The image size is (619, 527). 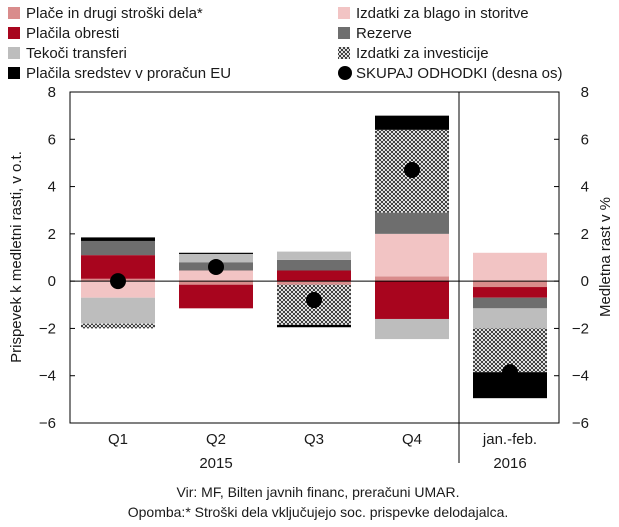 I want to click on legend-swatch-skupaj, so click(x=345, y=73).